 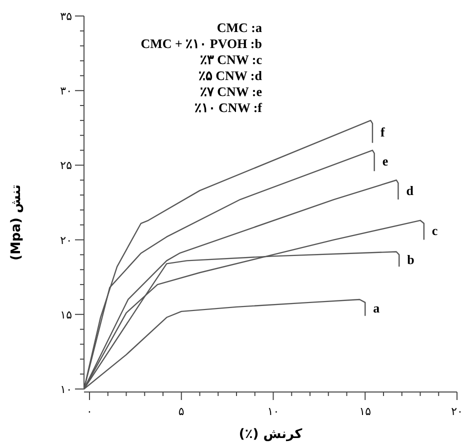 I want to click on y-tick-label: ۳۰, so click(x=66, y=91).